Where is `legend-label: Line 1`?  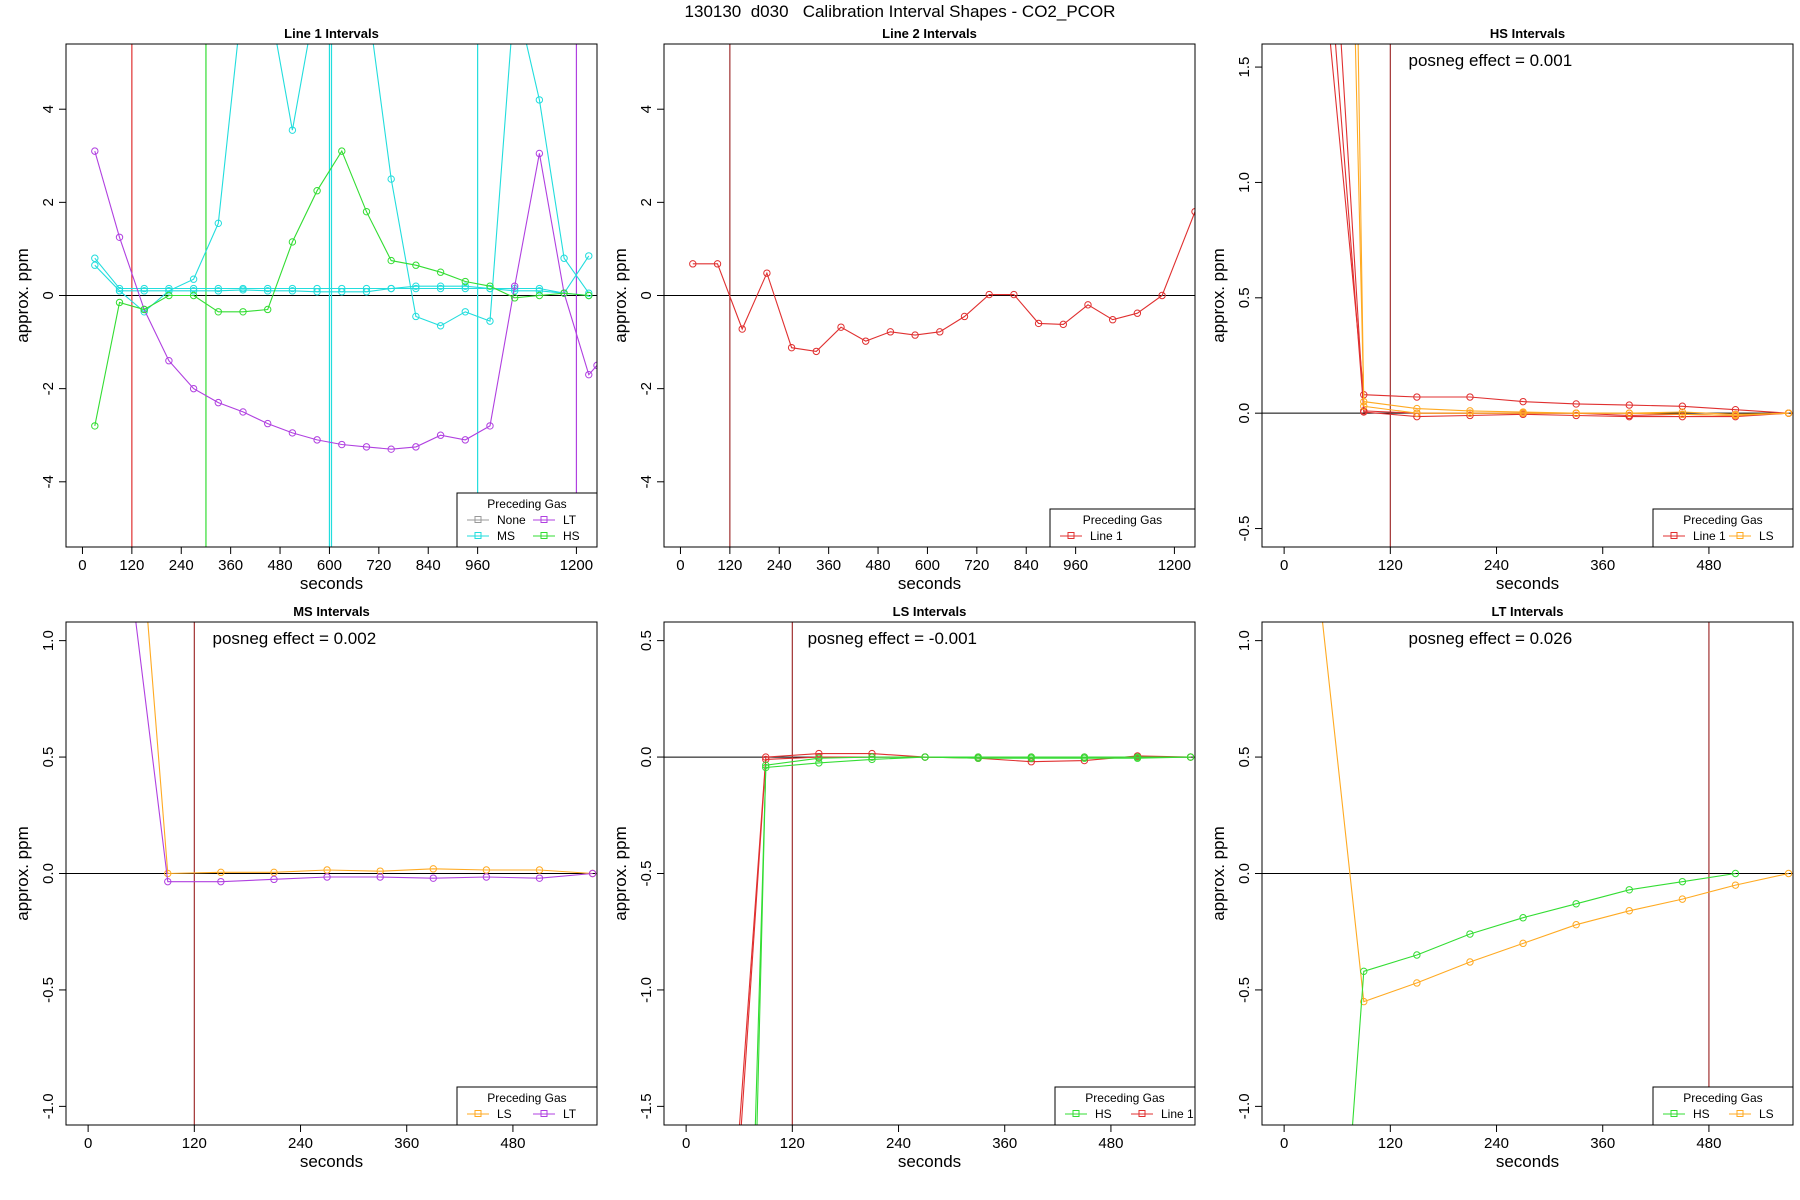 legend-label: Line 1 is located at coordinates (1106, 536).